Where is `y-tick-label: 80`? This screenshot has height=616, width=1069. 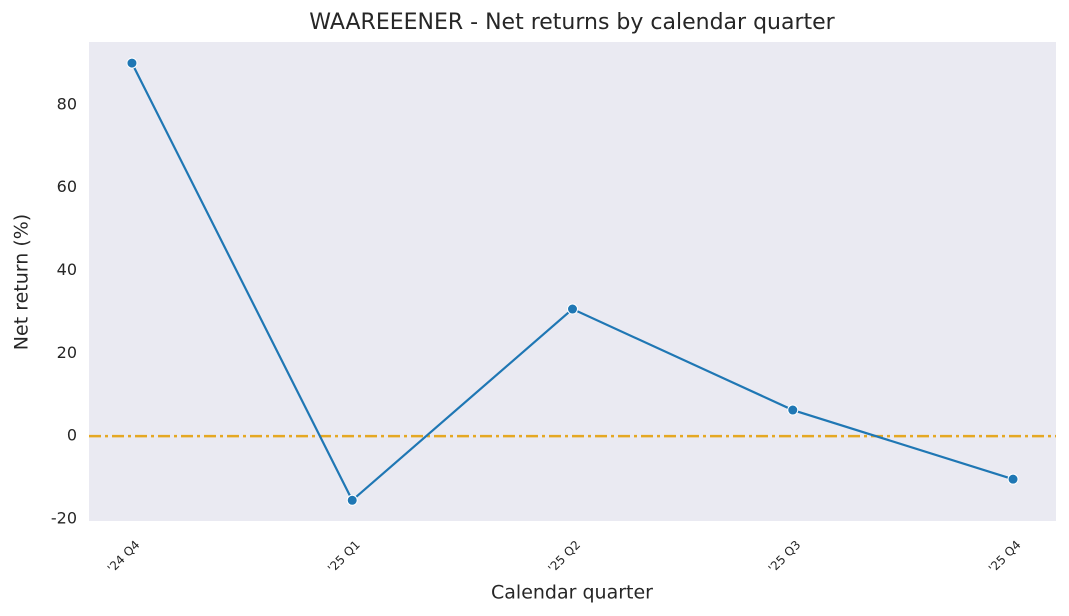 y-tick-label: 80 is located at coordinates (67, 103).